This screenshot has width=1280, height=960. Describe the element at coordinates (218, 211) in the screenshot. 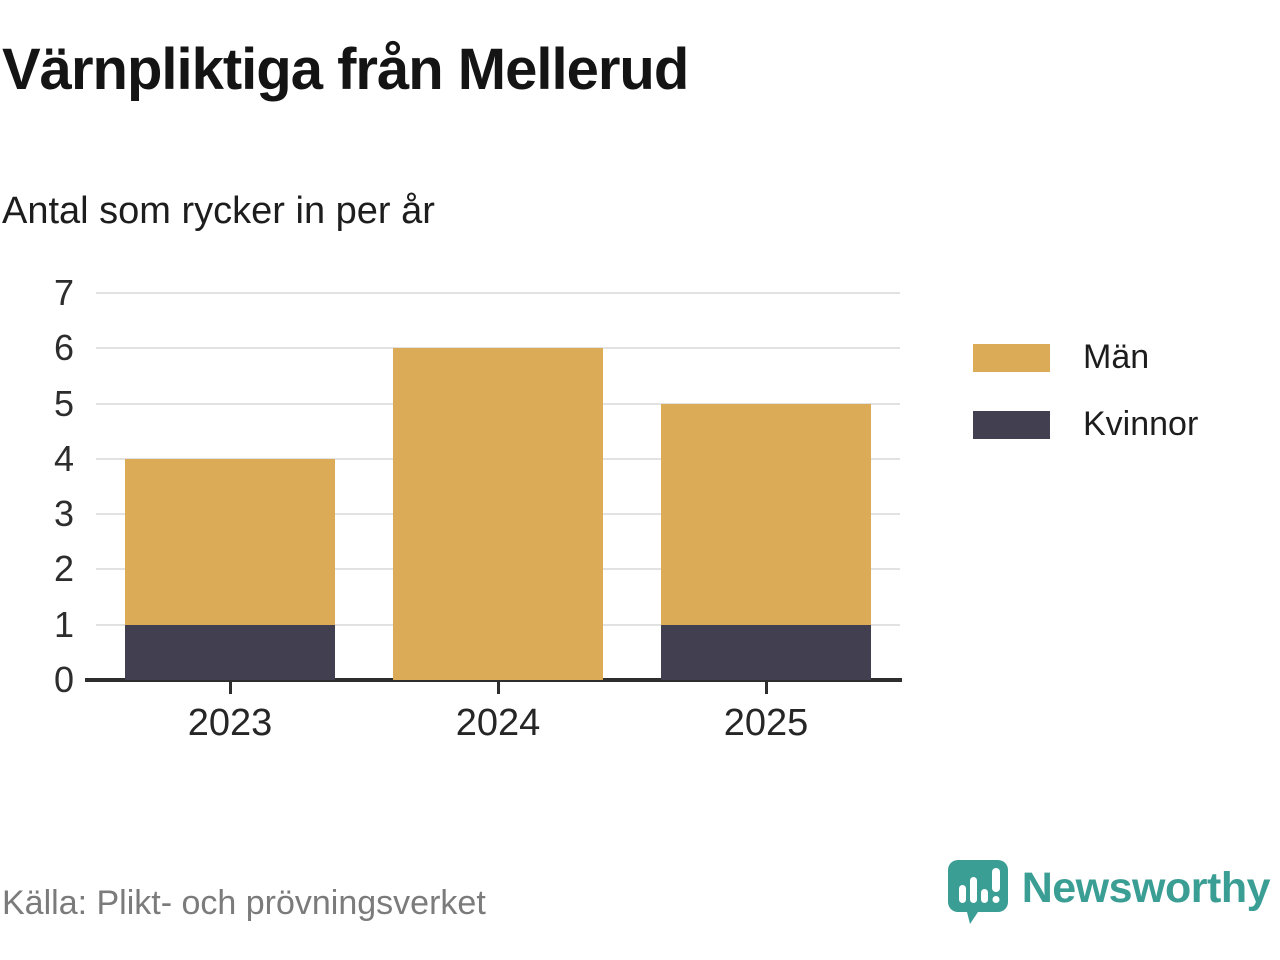

I see `chart-subtitle: Antal som rycker in per år` at that location.